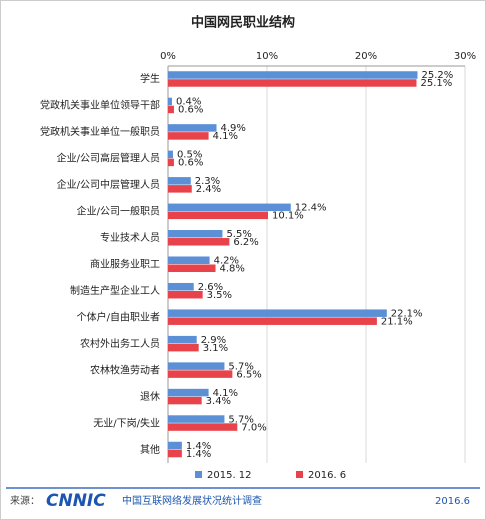  I want to click on value-label: 2.4%, so click(208, 189).